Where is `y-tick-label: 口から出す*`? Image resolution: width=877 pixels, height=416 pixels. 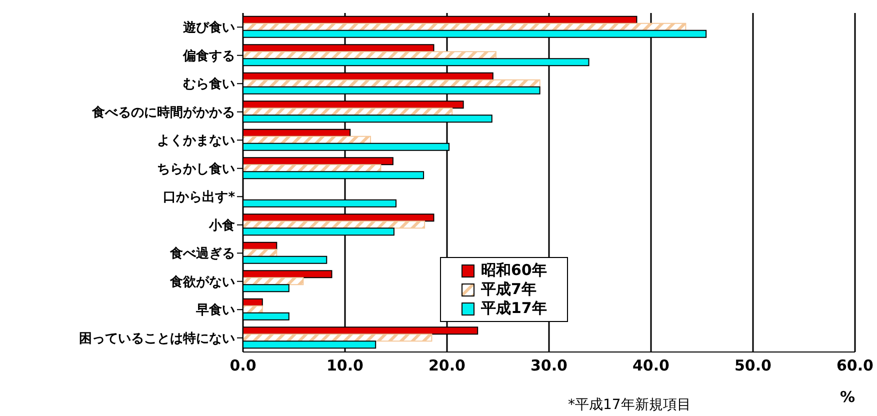 y-tick-label: 口から出す* is located at coordinates (199, 198).